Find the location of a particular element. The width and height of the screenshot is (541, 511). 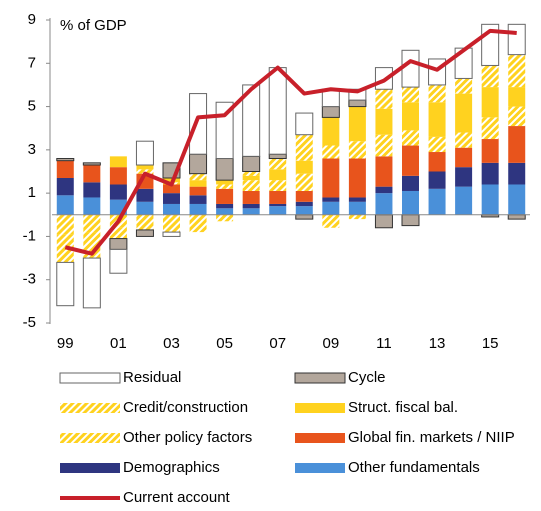

y-tick-label: -1 is located at coordinates (29, 235).